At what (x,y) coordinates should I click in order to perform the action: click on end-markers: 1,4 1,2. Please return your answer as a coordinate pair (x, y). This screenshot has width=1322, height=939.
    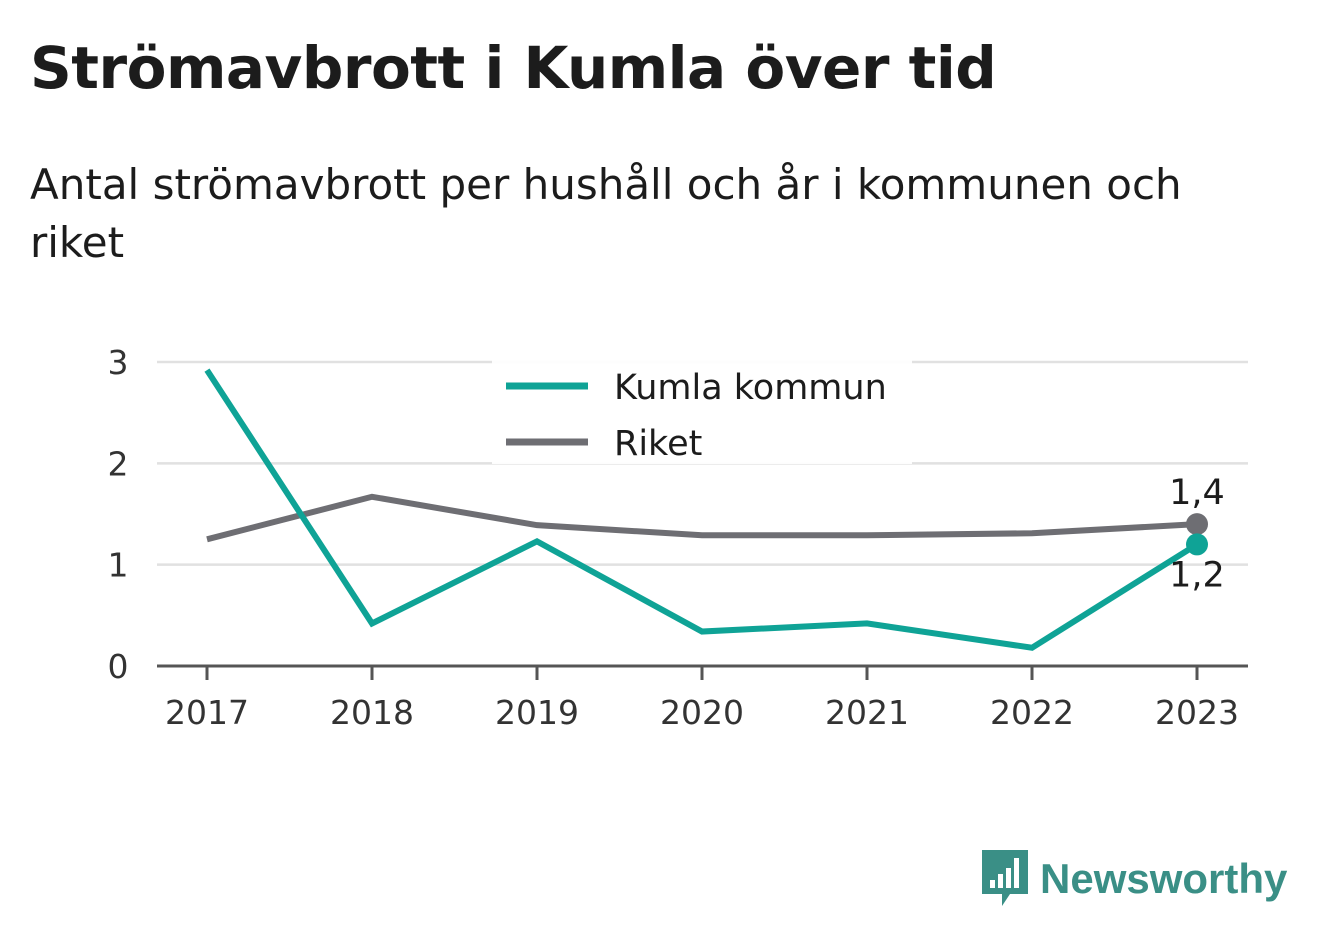
    Looking at the image, I should click on (1197, 534).